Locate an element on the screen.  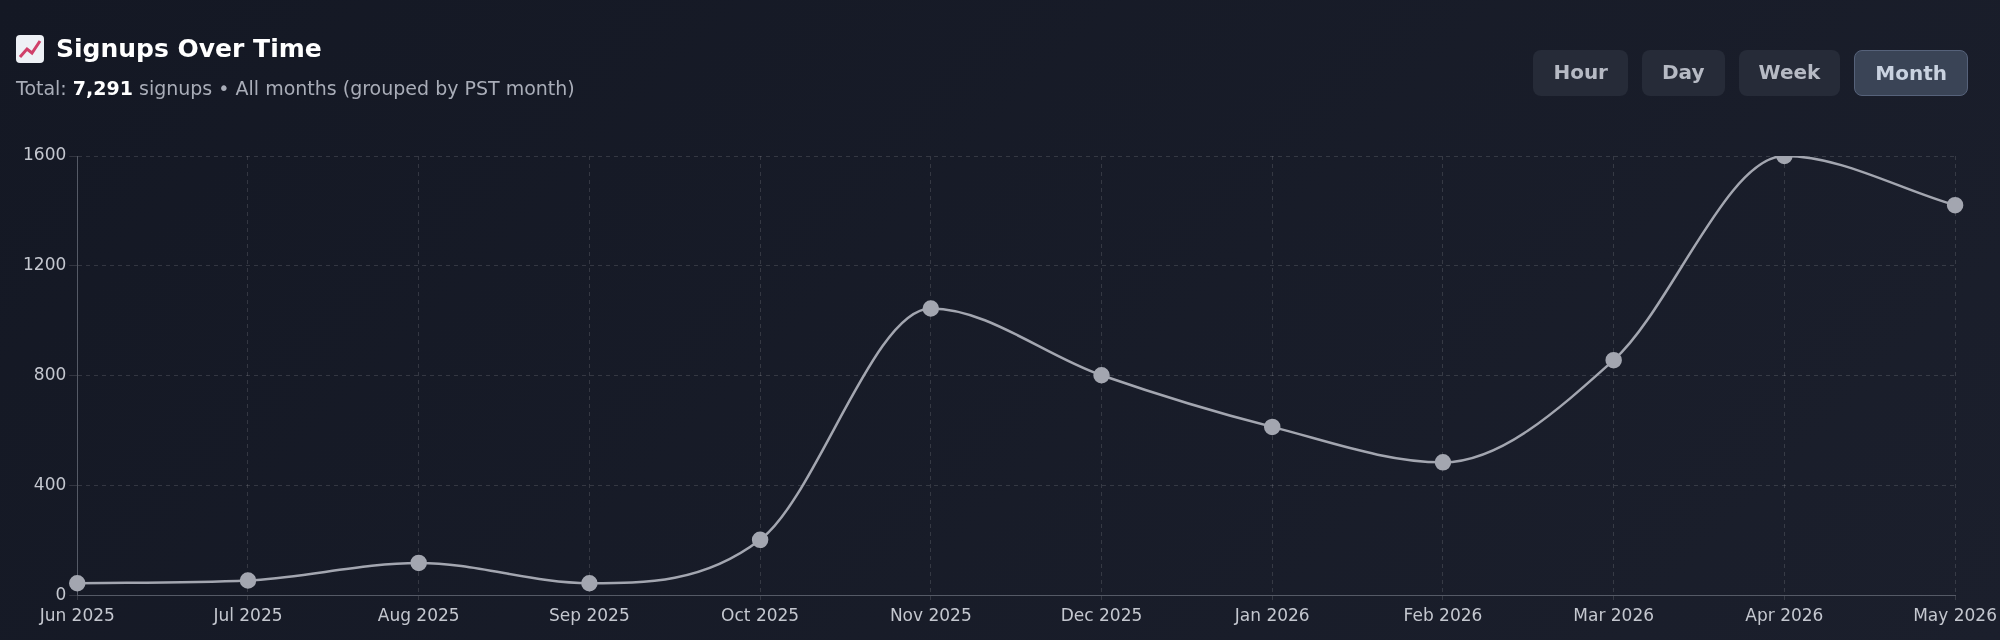
y-tick-label: 1200 is located at coordinates (45, 264).